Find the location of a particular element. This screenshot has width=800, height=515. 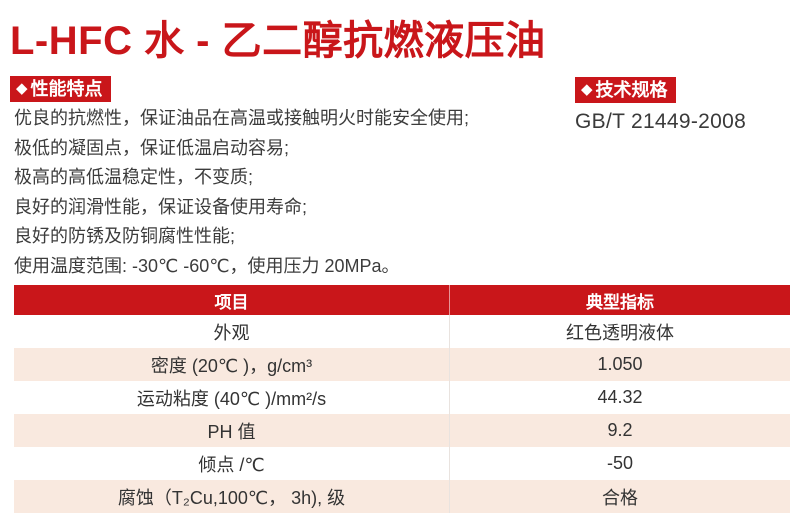

table-cell-value: 9.2 is located at coordinates (620, 430).